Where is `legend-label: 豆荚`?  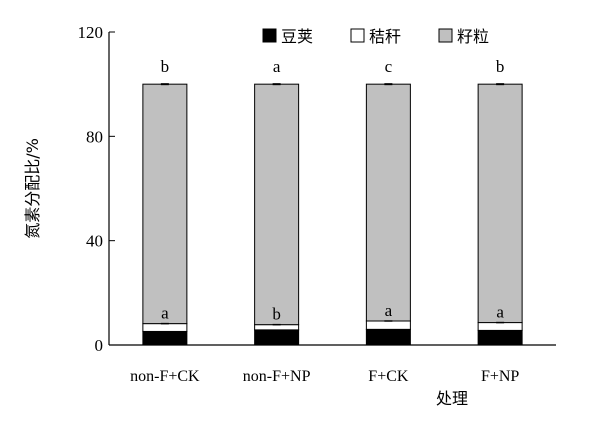 legend-label: 豆荚 is located at coordinates (297, 36).